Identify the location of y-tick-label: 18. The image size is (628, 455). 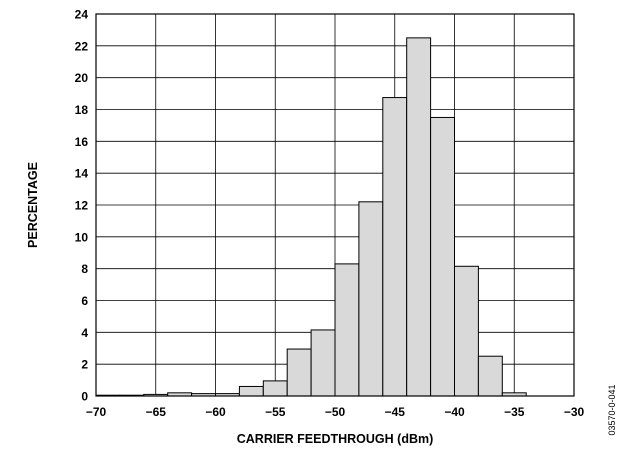
(82, 110).